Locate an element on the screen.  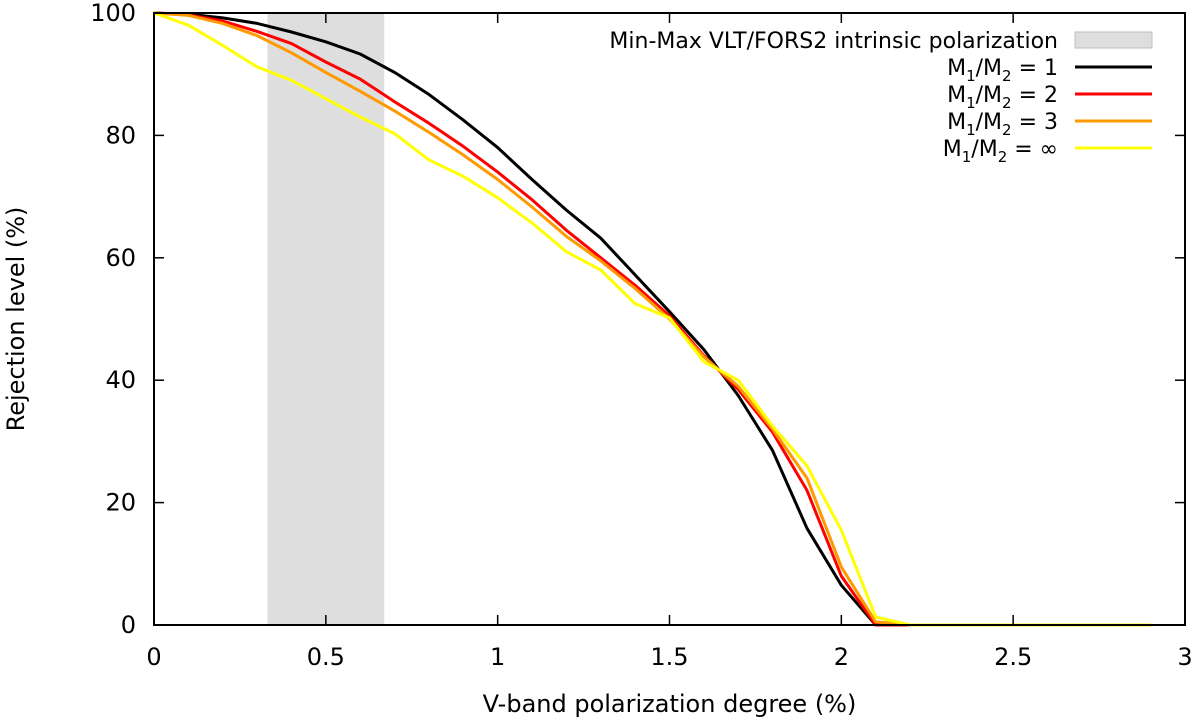
x-tick-label: 1.5 is located at coordinates (669, 657).